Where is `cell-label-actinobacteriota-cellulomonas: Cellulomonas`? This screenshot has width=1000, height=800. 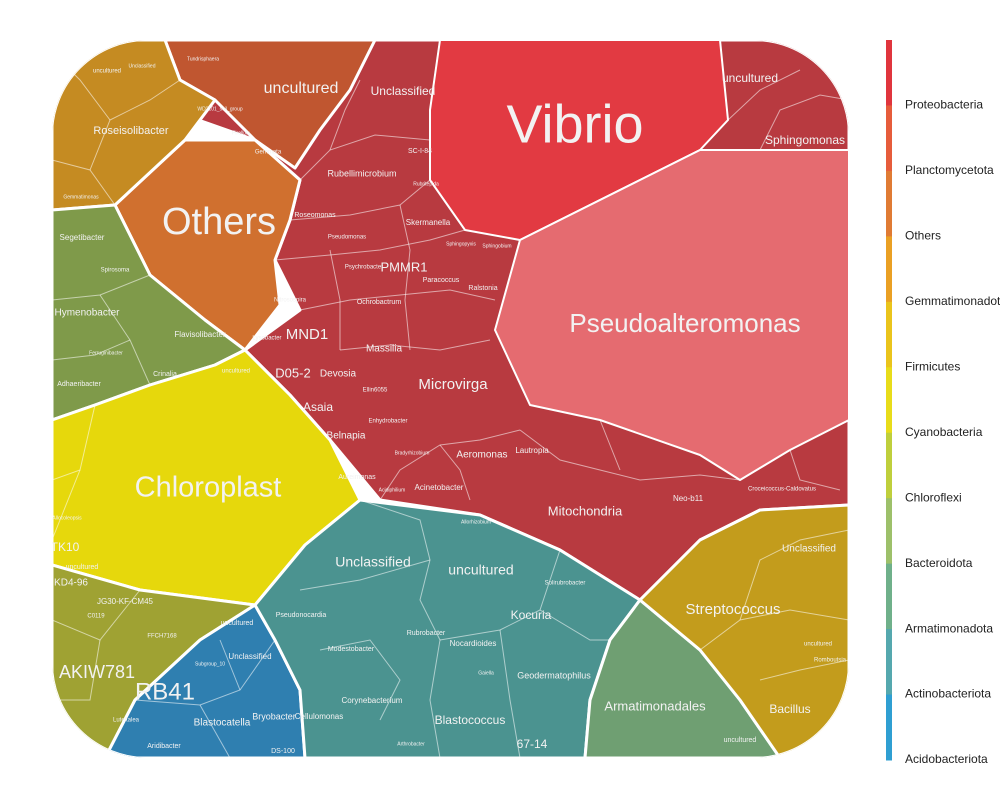 cell-label-actinobacteriota-cellulomonas: Cellulomonas is located at coordinates (319, 716).